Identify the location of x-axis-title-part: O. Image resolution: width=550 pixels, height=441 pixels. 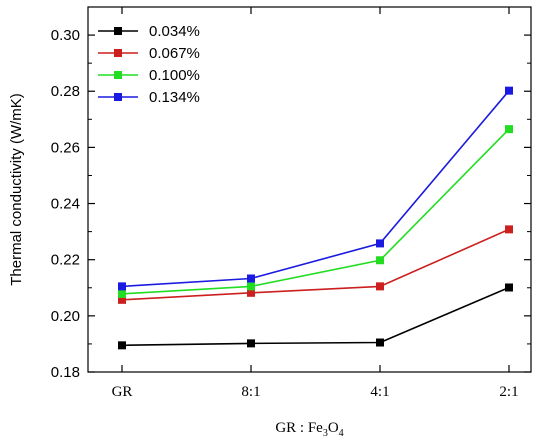
(333, 428).